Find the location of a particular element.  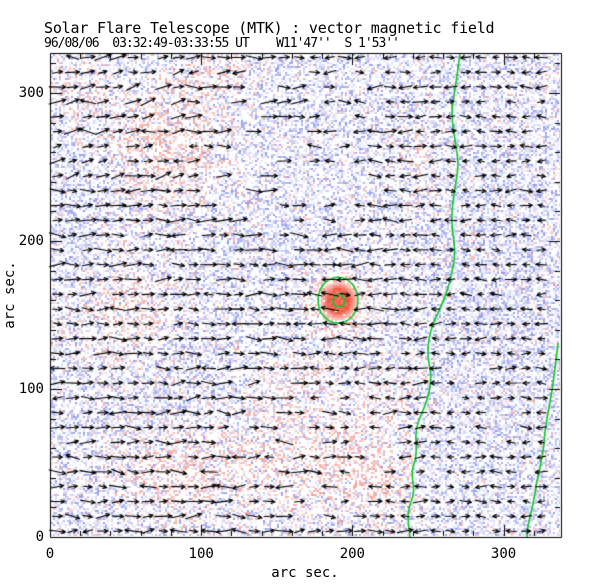

y-tick-label: 100 is located at coordinates (31, 388).